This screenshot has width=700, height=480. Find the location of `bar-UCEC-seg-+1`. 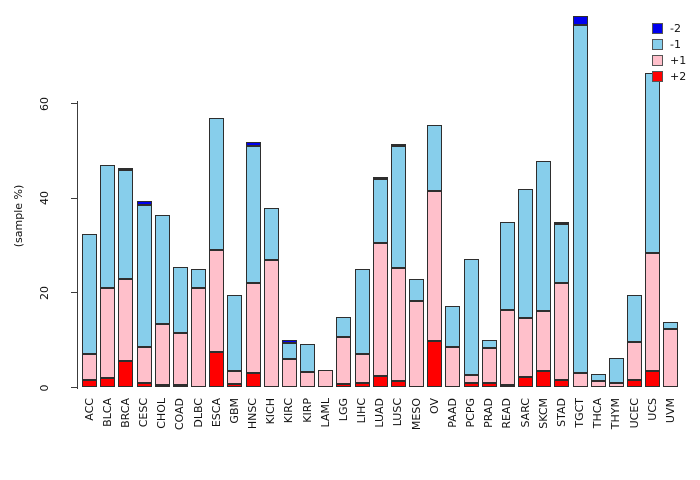

bar-UCEC-seg-+1 is located at coordinates (635, 361).